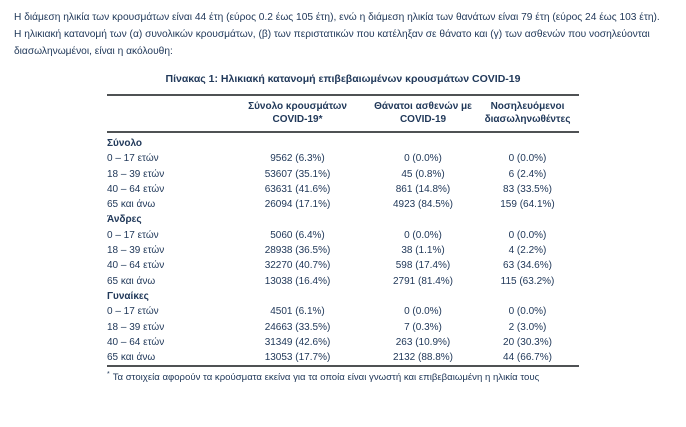 Image resolution: width=686 pixels, height=427 pixels. What do you see at coordinates (423, 205) in the screenshot?
I see `deaths-value-cell: 4923 (84.5%)` at bounding box center [423, 205].